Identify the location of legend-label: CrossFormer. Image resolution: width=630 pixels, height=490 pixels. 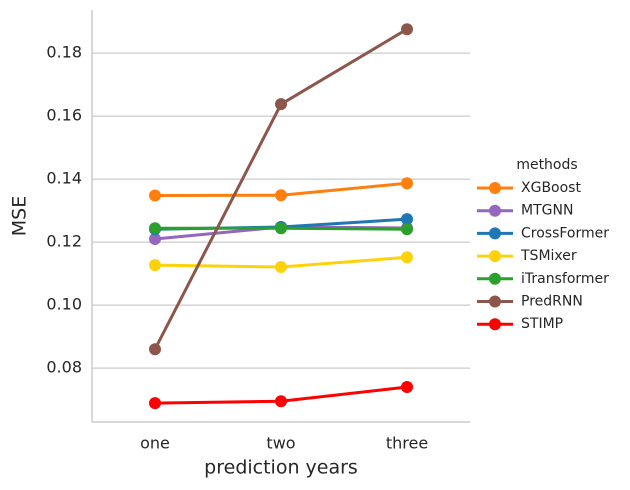
(565, 233).